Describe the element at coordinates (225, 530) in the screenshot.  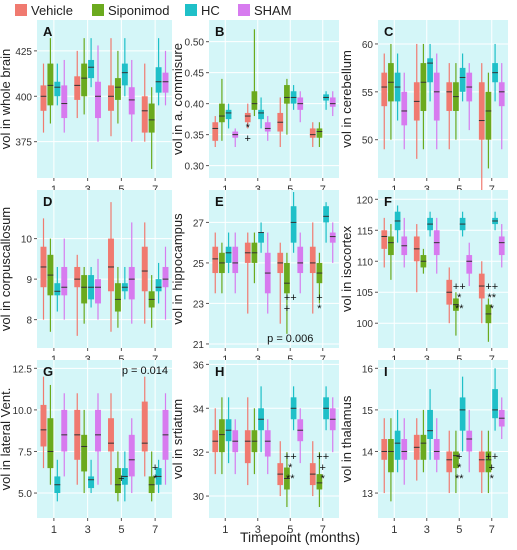
I see `x-tick-label: 1` at that location.